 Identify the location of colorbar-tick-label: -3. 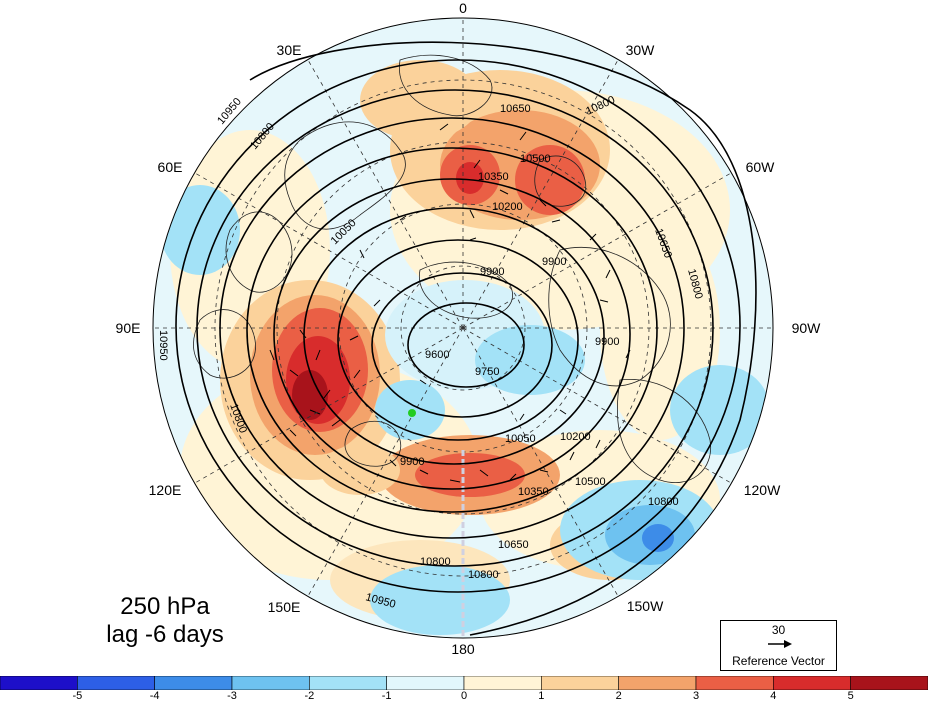
(232, 696).